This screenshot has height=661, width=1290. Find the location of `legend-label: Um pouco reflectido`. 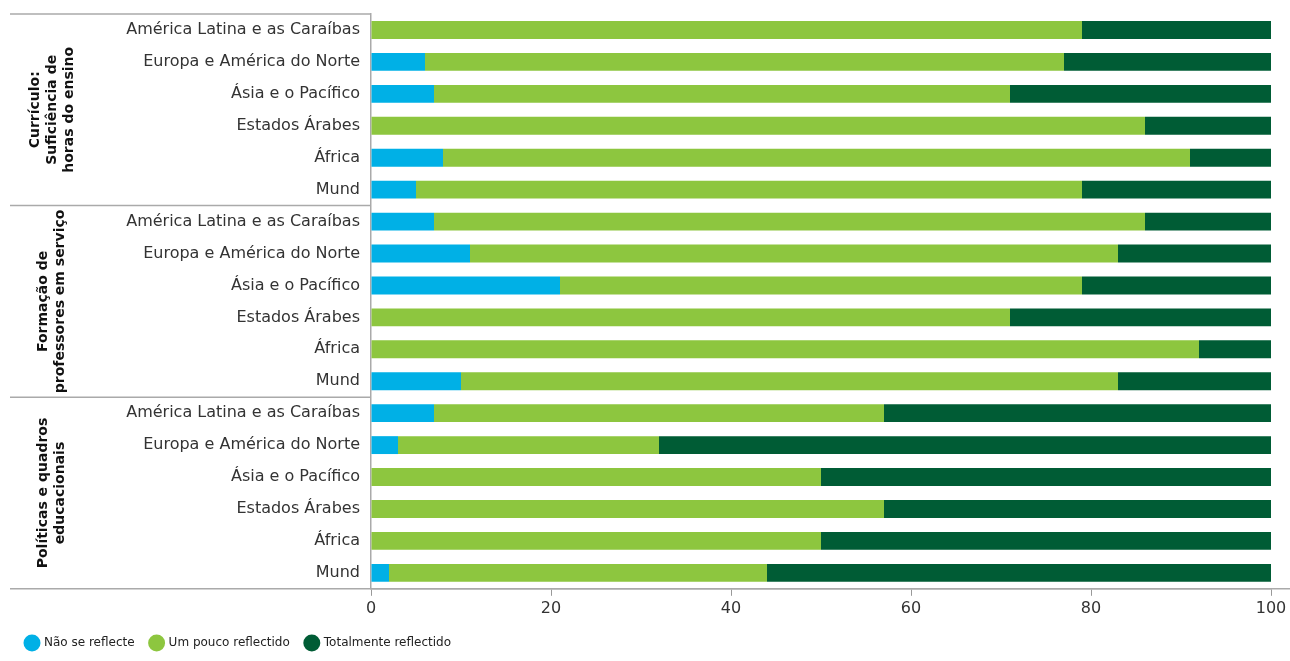

legend-label: Um pouco reflectido is located at coordinates (229, 642).